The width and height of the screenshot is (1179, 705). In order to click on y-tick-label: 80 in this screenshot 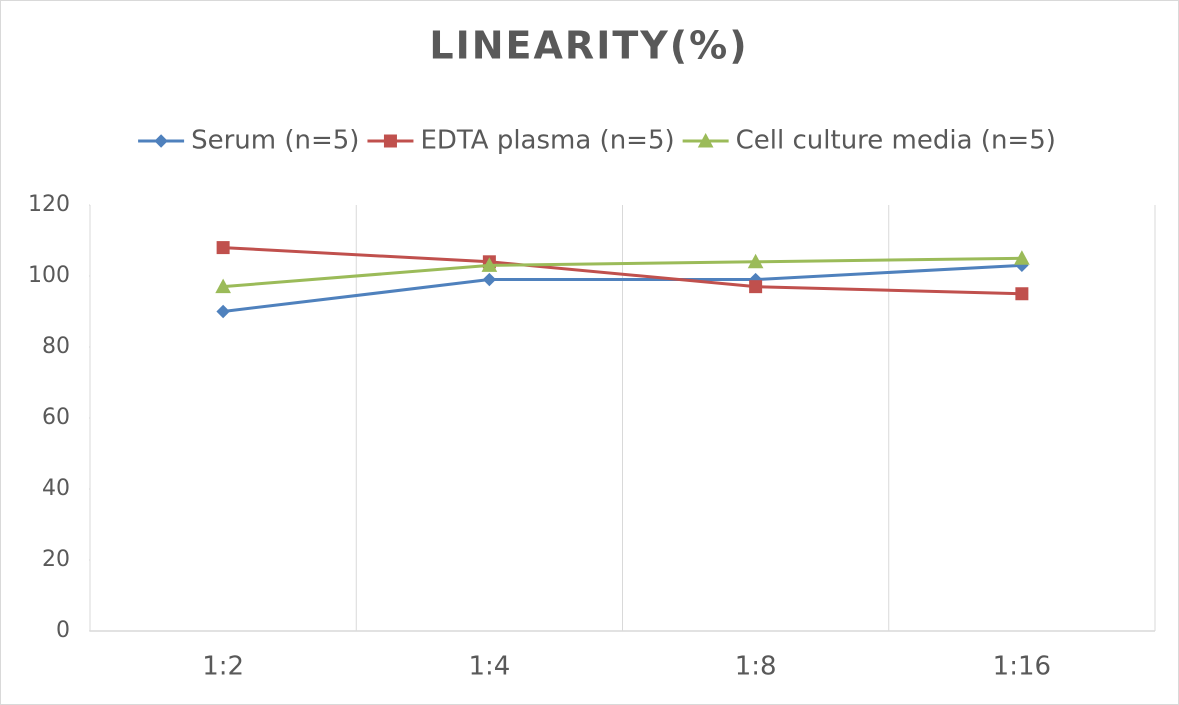, I will do `click(56, 346)`.